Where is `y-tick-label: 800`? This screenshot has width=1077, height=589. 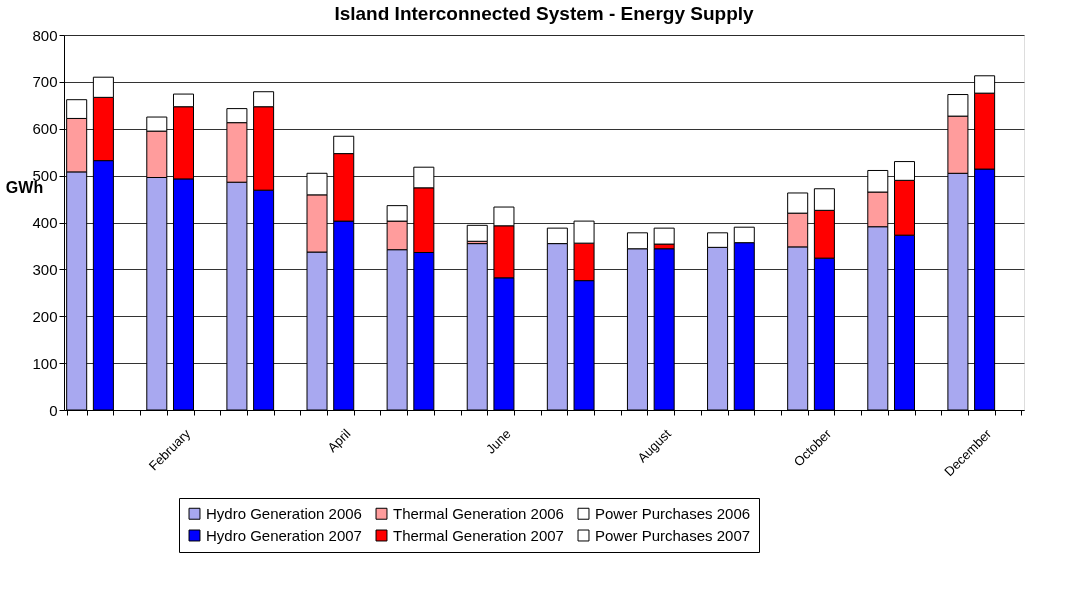 y-tick-label: 800 is located at coordinates (45, 35).